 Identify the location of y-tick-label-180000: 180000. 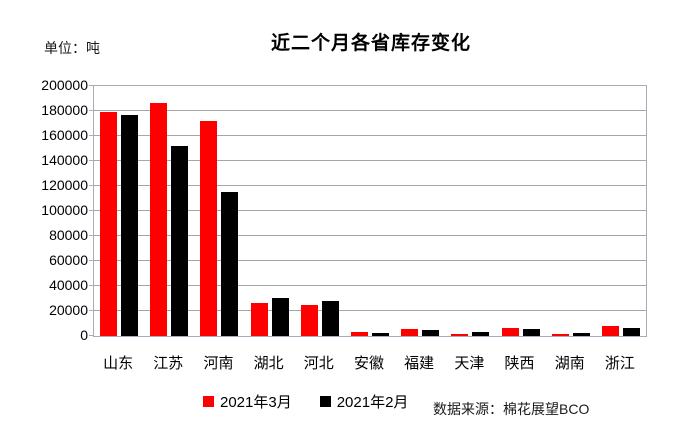
(64, 110).